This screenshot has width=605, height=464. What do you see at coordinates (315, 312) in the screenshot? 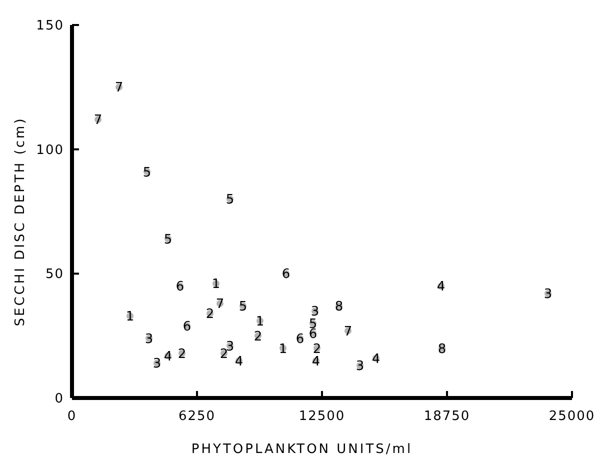
I see `series-label: 3` at bounding box center [315, 312].